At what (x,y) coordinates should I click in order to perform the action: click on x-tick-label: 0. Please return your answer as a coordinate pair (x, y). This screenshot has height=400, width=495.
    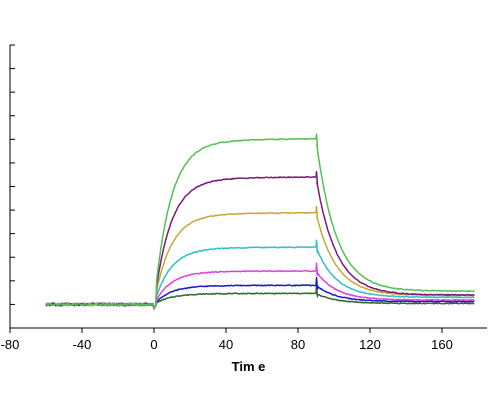
    Looking at the image, I should click on (153, 344).